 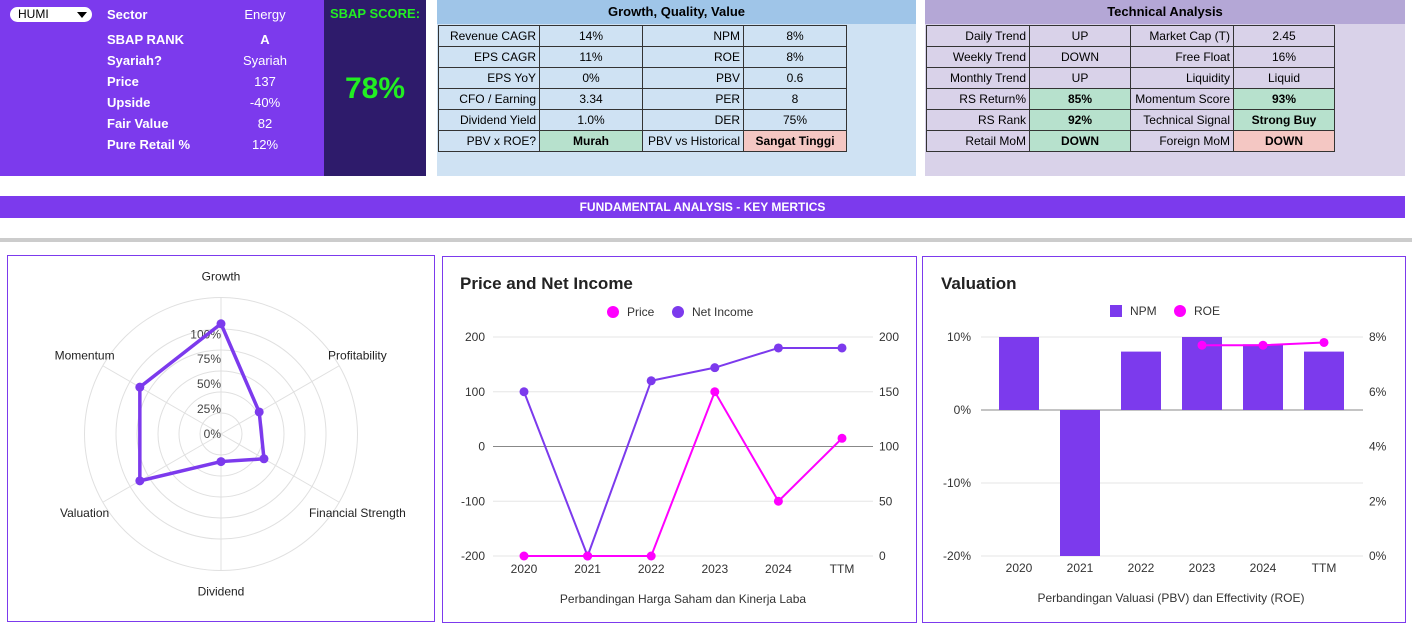 I want to click on radar-tick-label: 25%, so click(x=209, y=409).